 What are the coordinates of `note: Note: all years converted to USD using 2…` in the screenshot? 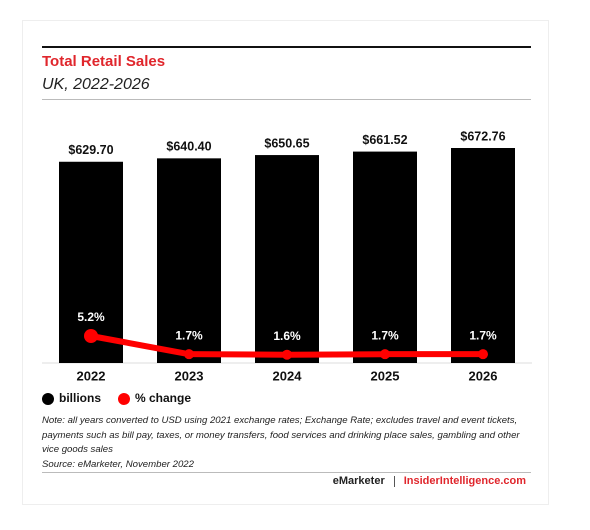 It's located at (281, 435).